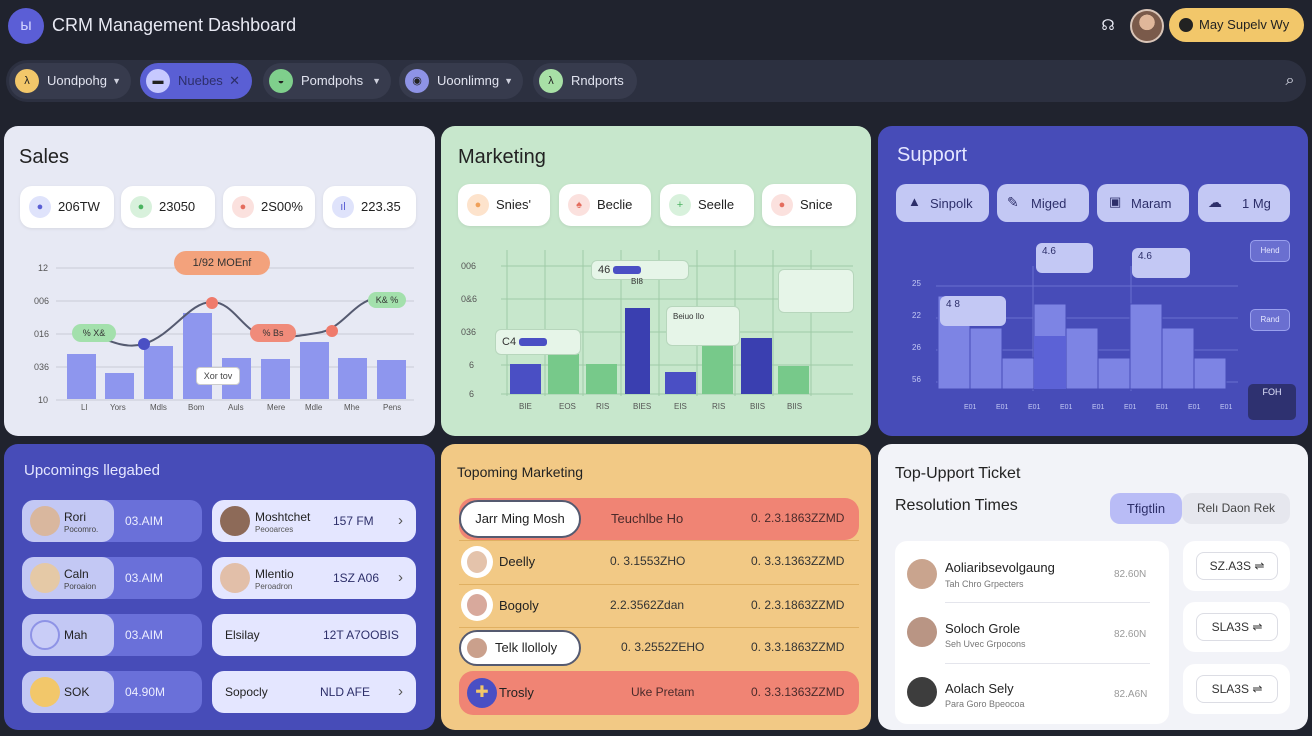 The image size is (1312, 736). What do you see at coordinates (659, 562) in the screenshot?
I see `top-marketing-row: Deelly 0. 3.1553ZHO 0. 3.3.1363ZZMD` at bounding box center [659, 562].